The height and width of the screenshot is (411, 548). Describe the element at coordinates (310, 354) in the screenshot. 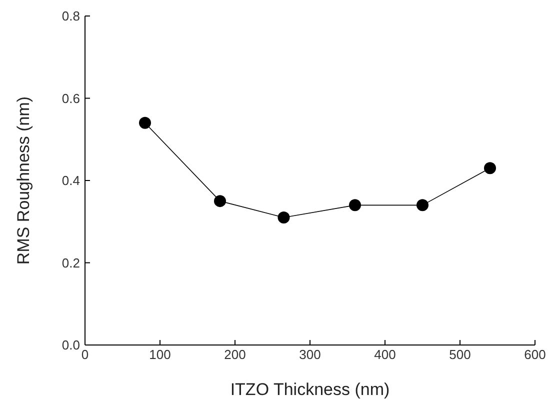

I see `x-tick-label: 300` at that location.